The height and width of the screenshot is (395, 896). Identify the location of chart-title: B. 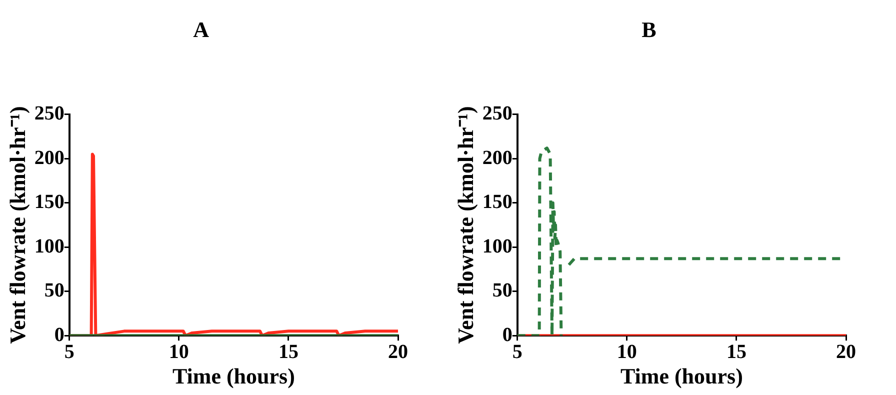
(649, 29).